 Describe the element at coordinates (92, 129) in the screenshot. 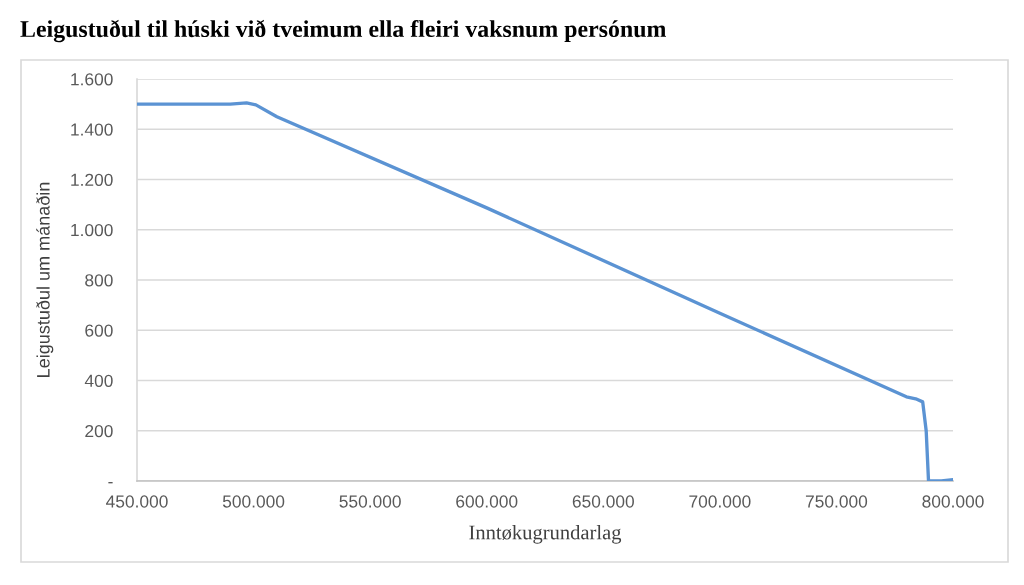

I see `y-tick-label: 1.400` at that location.